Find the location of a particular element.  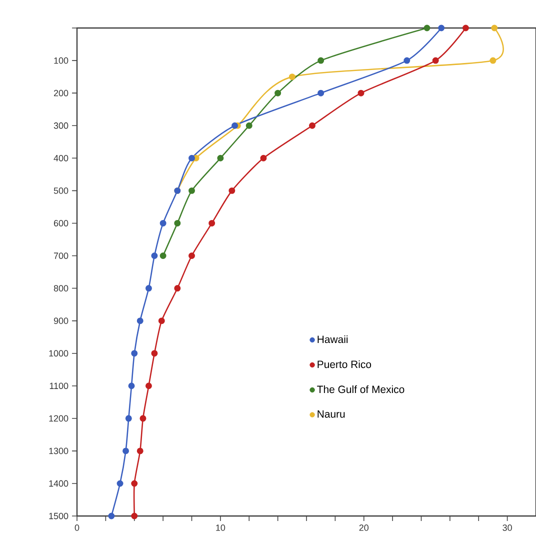

y-tick-label: 1000 is located at coordinates (58, 353).